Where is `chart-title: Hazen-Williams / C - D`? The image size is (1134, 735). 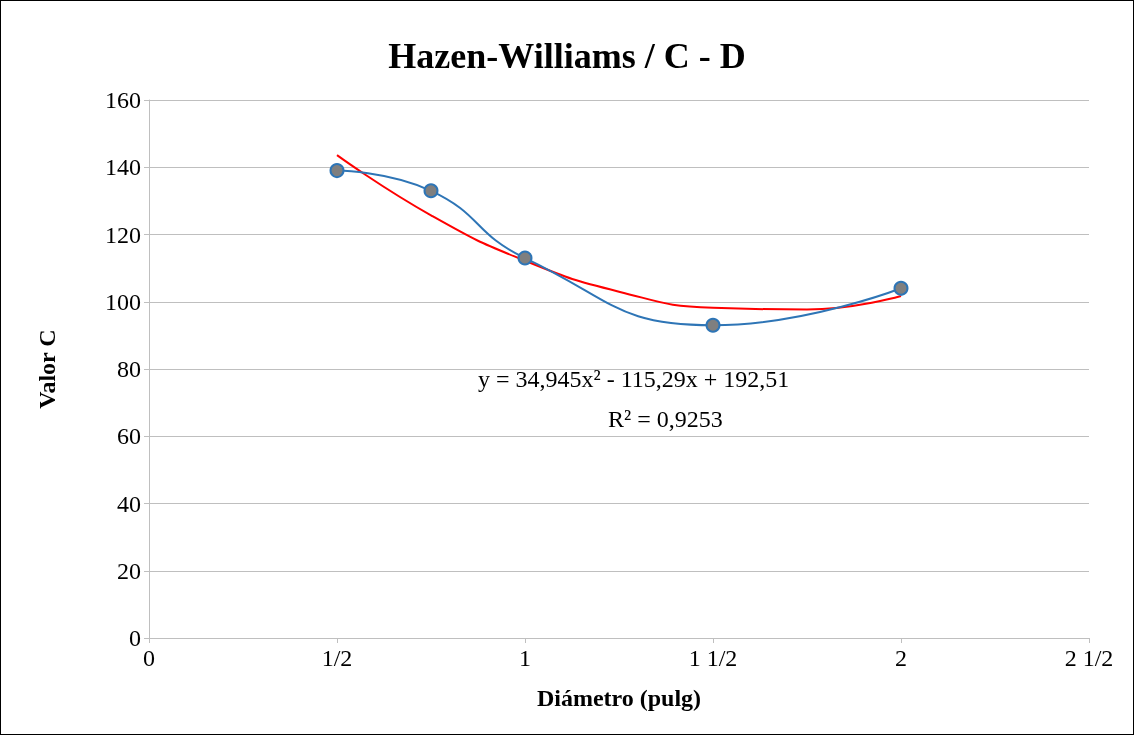
chart-title: Hazen-Williams / C - D is located at coordinates (567, 56).